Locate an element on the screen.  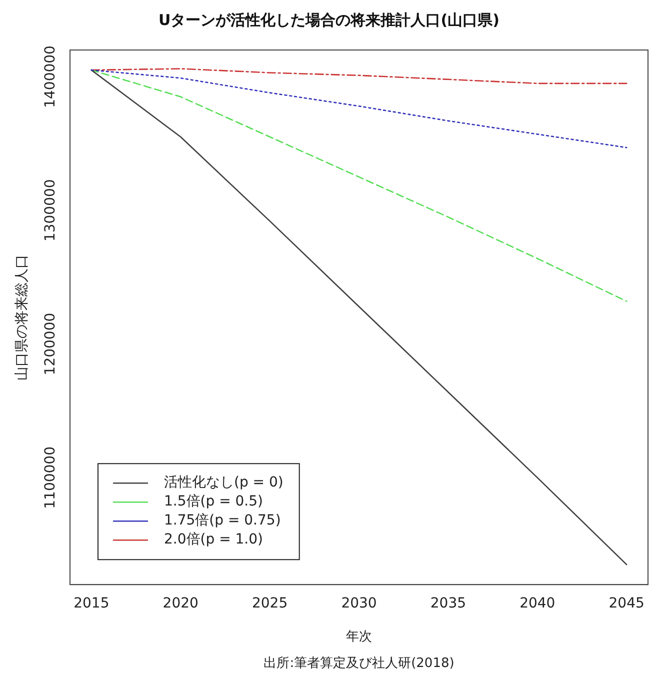
text: 出所:筆者算定及び社人研(2018) is located at coordinates (359, 663).